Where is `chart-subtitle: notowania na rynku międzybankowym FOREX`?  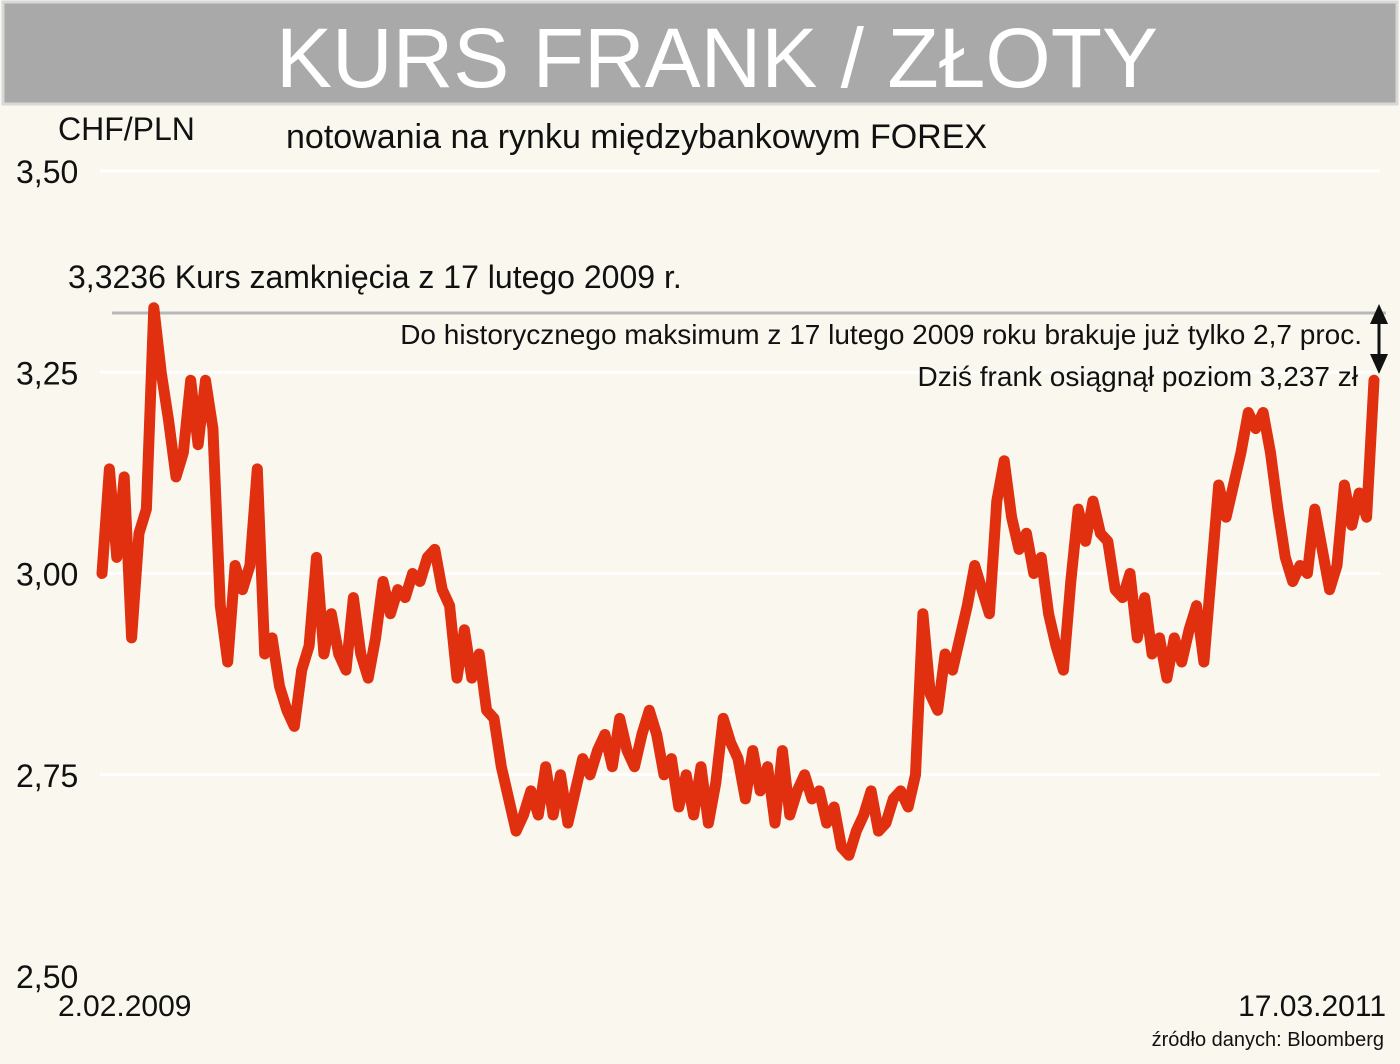
chart-subtitle: notowania na rynku międzybankowym FOREX is located at coordinates (636, 137).